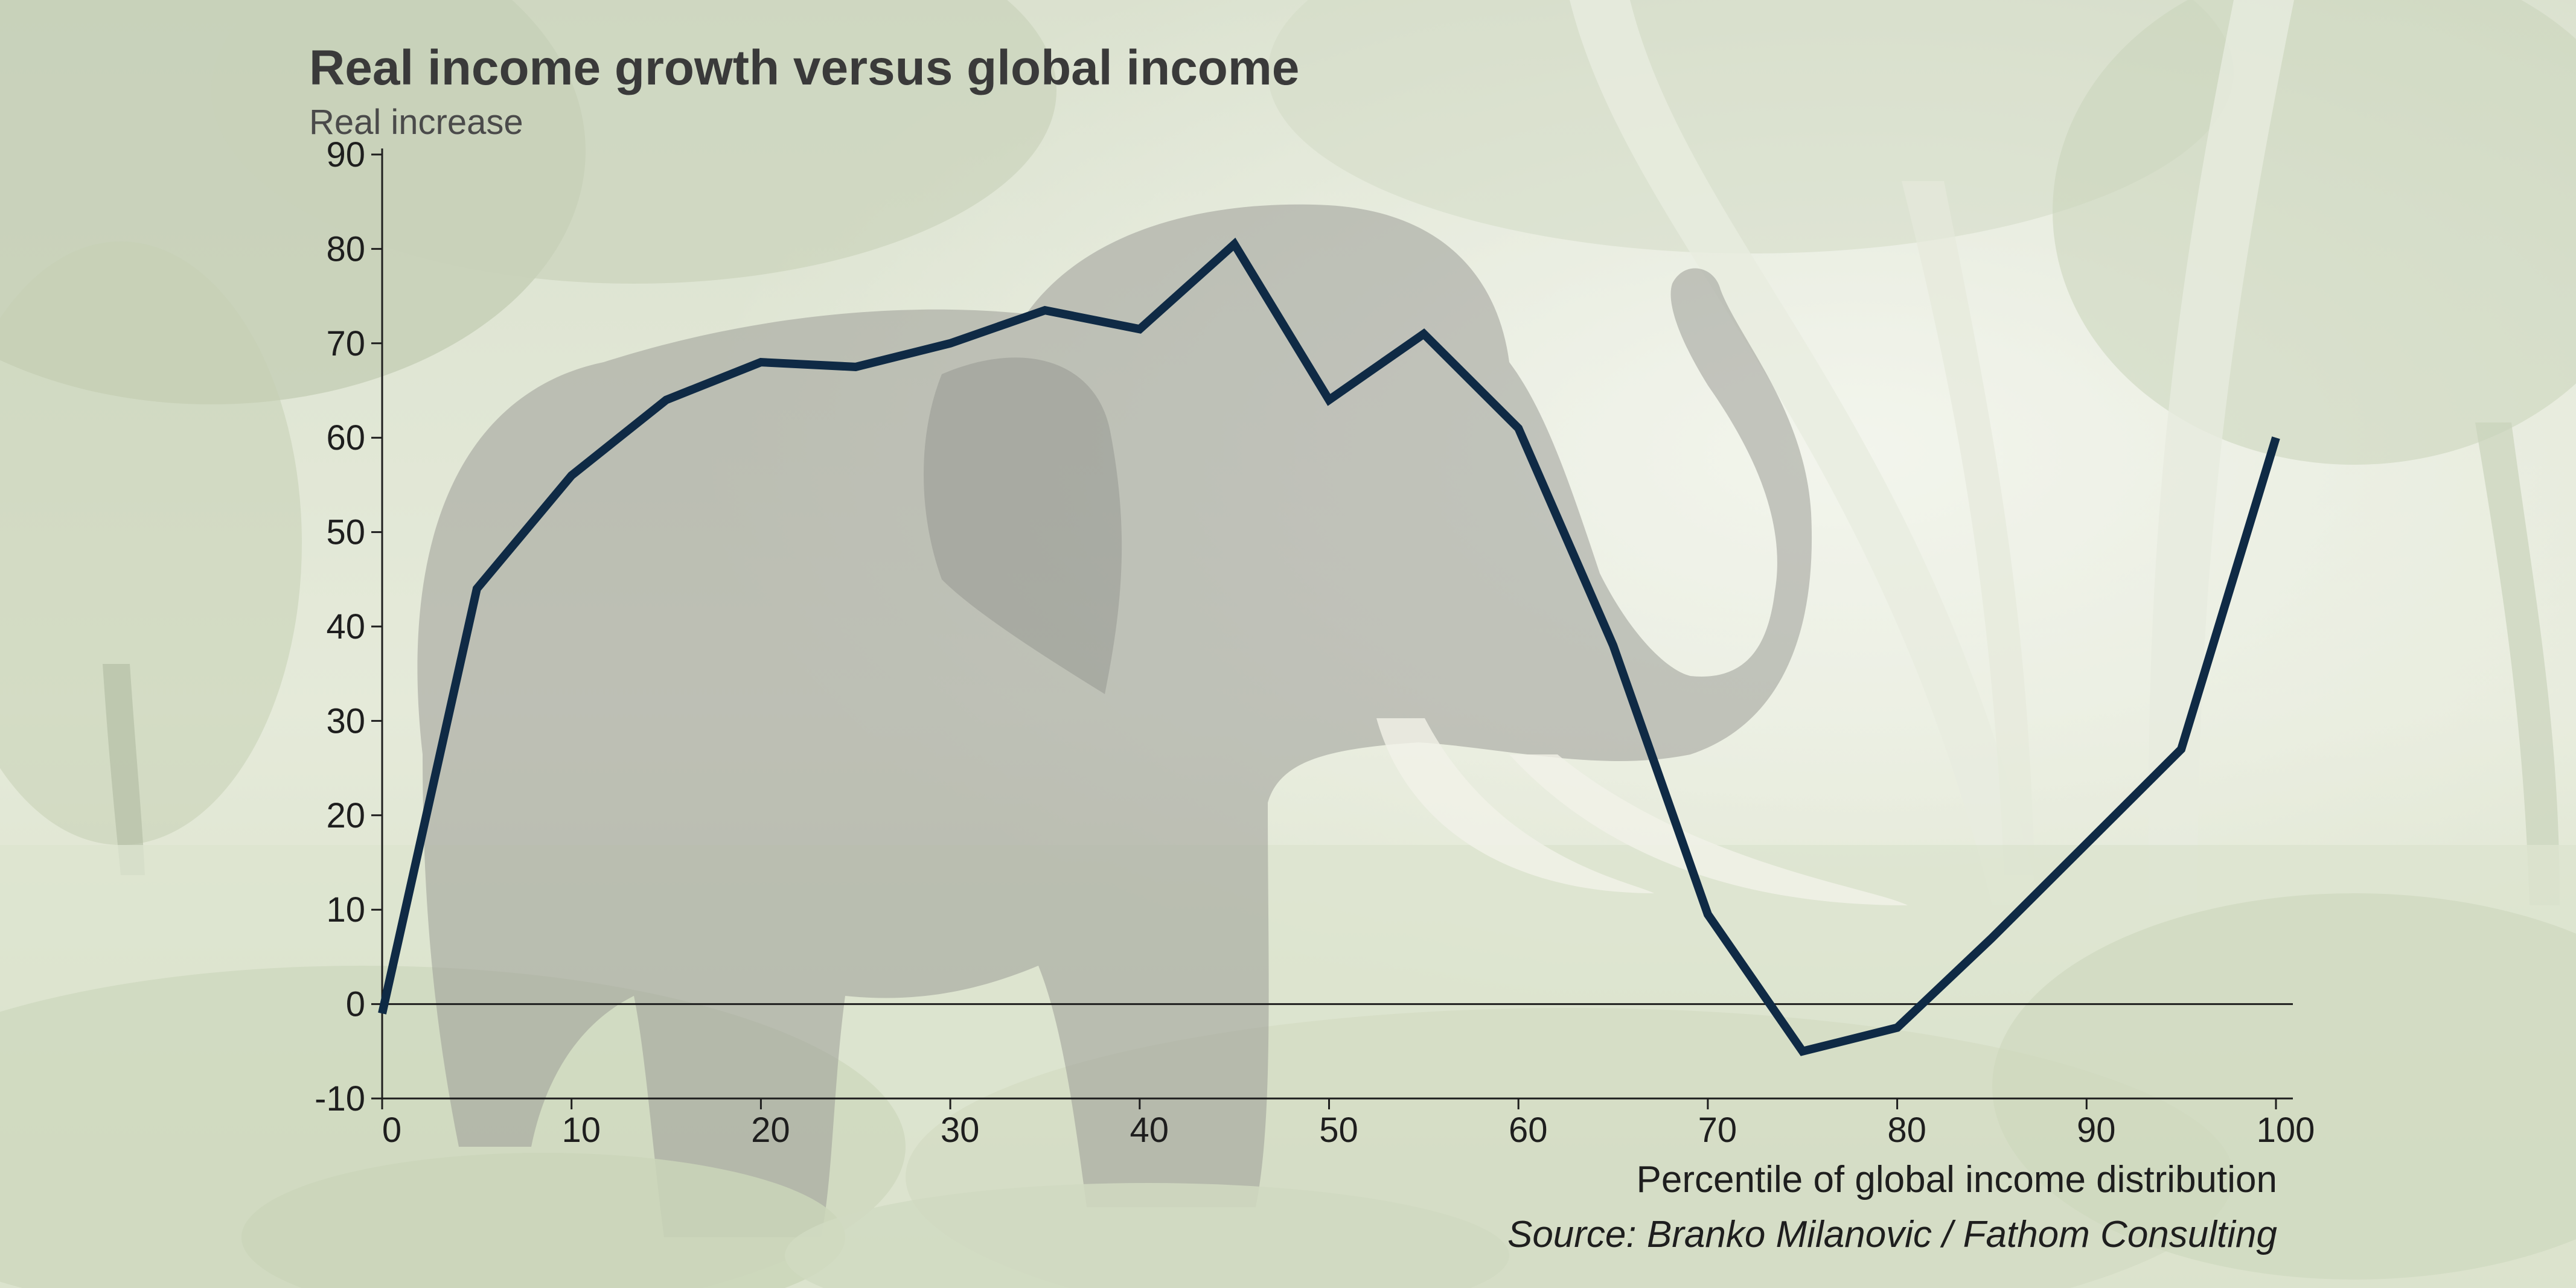  Describe the element at coordinates (581, 1130) in the screenshot. I see `x-tick-label: 10` at that location.